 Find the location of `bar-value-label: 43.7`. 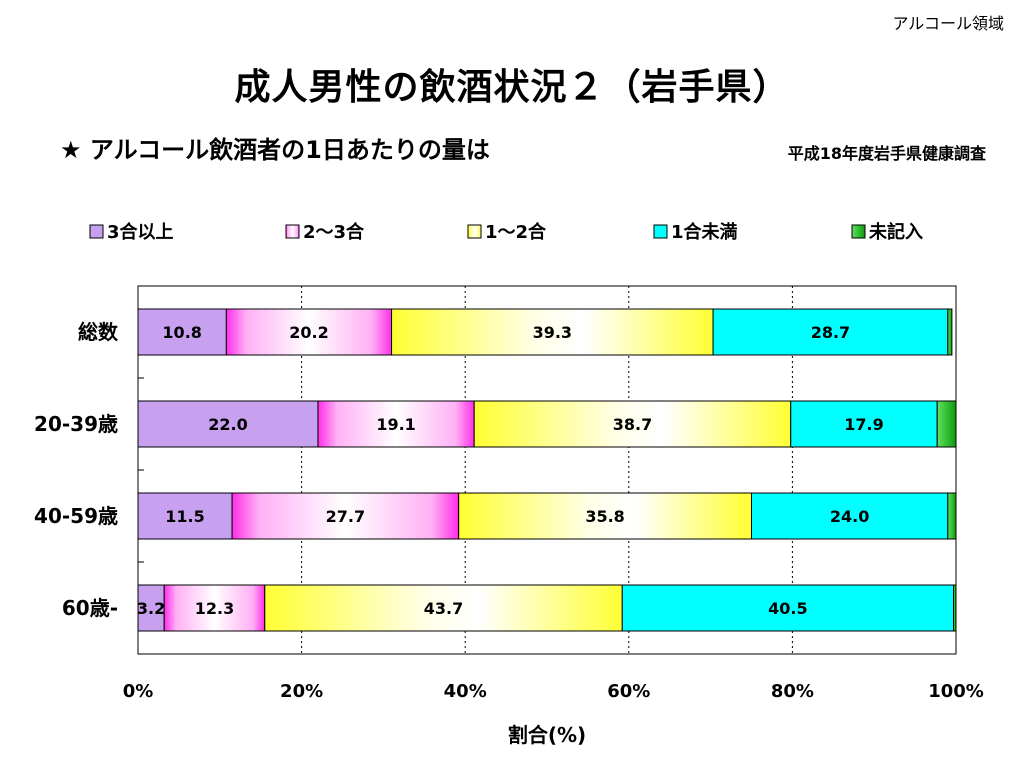

bar-value-label: 43.7 is located at coordinates (443, 608).